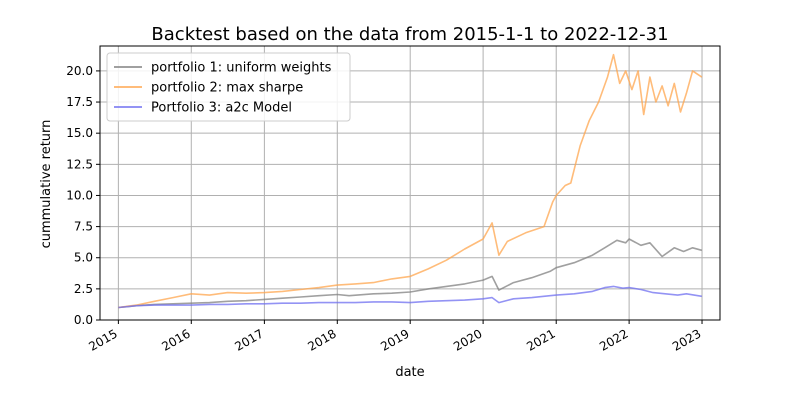 The image size is (800, 400). What do you see at coordinates (83, 320) in the screenshot?
I see `y-tick-label: 0.0` at bounding box center [83, 320].